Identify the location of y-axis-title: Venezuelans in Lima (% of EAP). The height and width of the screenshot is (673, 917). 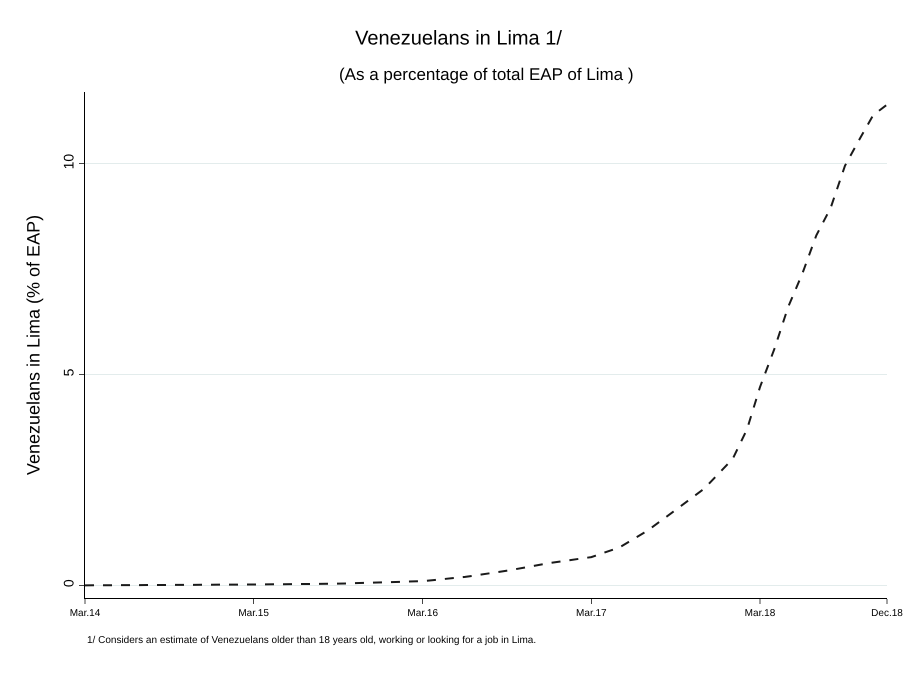
(34, 345).